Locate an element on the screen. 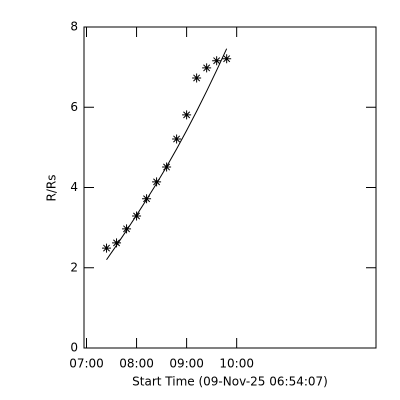  y-tick-label: 2 is located at coordinates (74, 267).